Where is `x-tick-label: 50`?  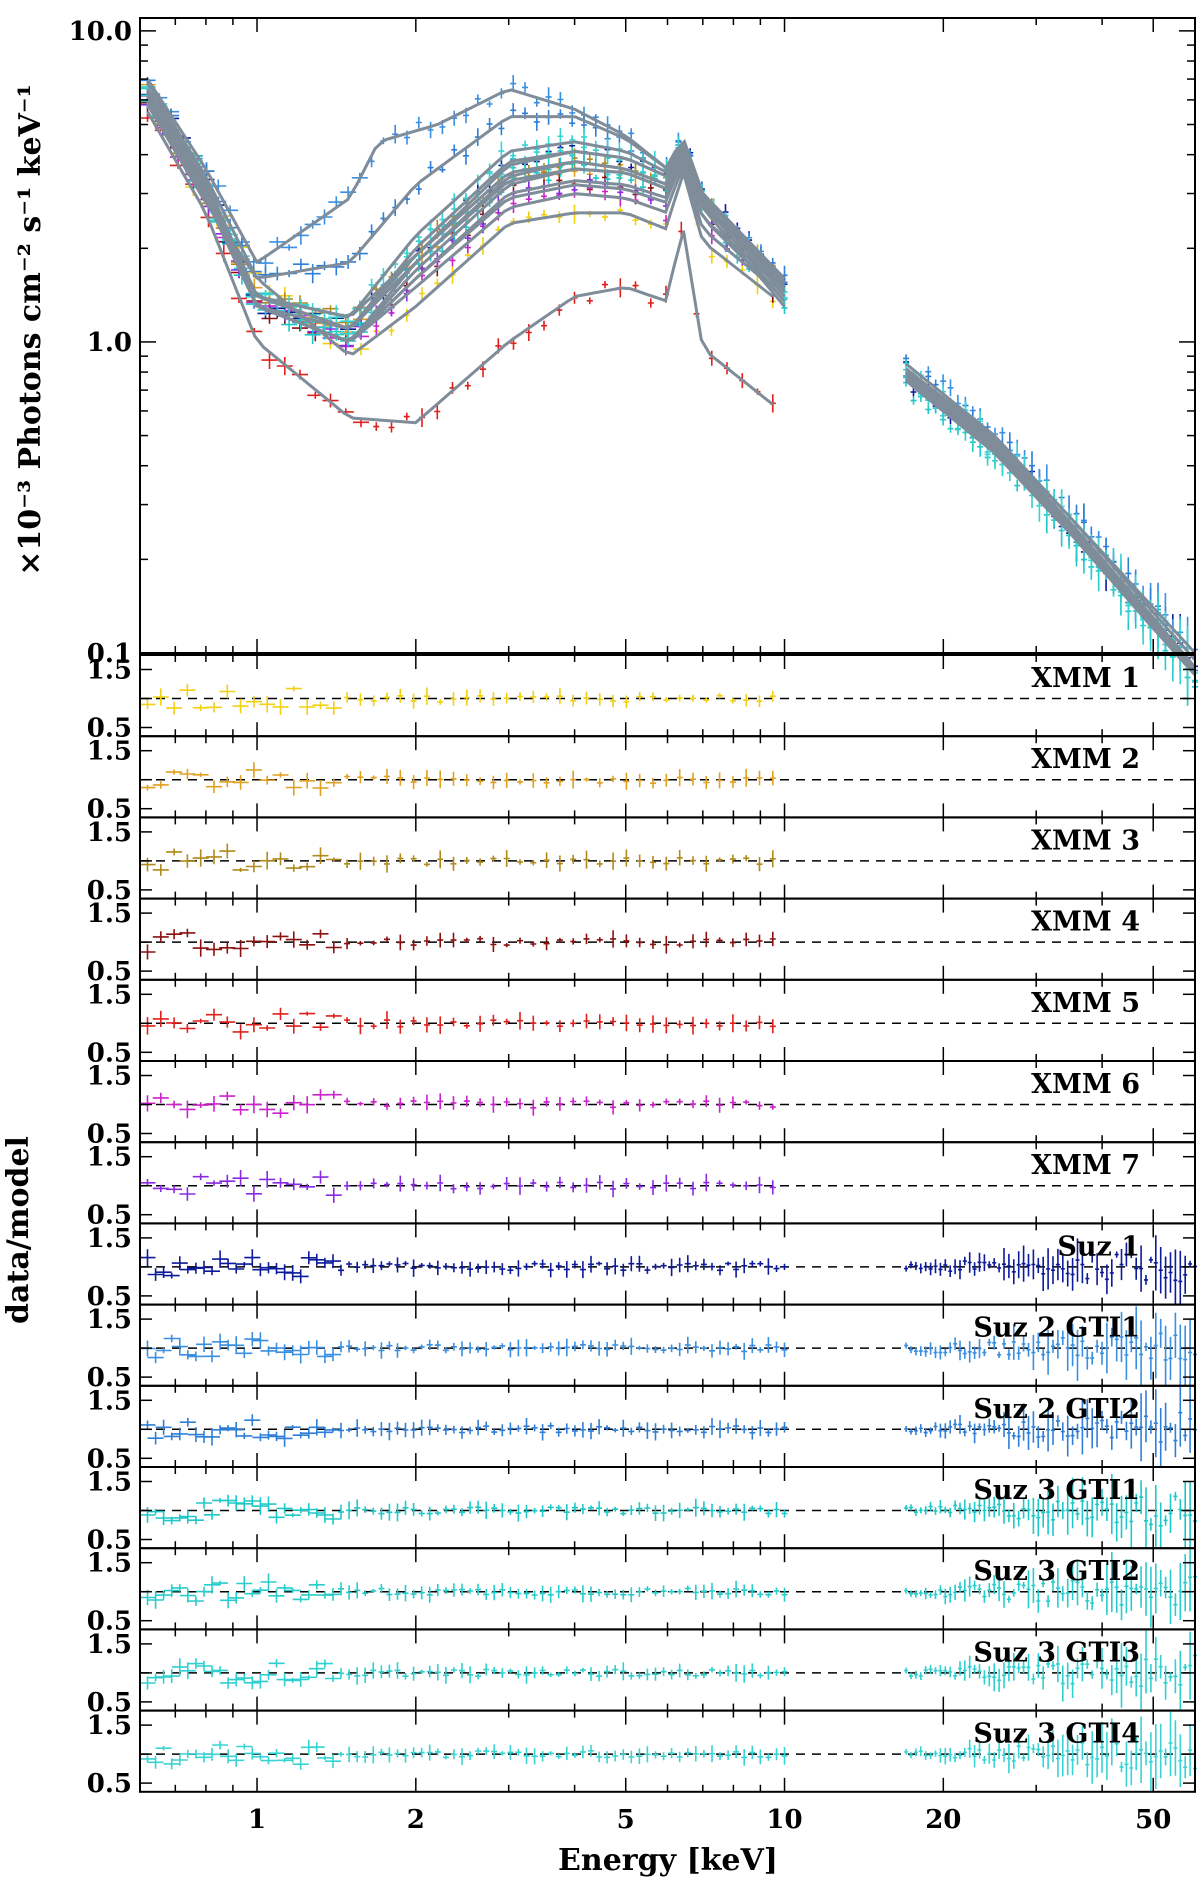
x-tick-label: 50 is located at coordinates (1153, 1820).